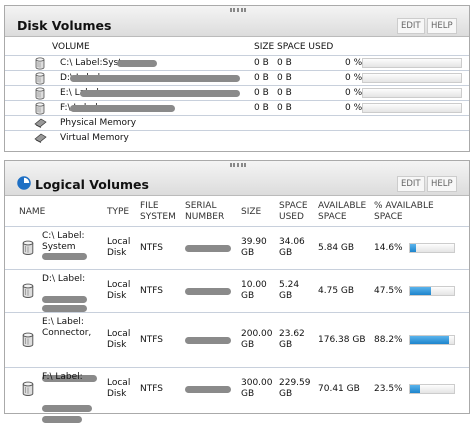 This screenshot has width=474, height=423. I want to click on volume-name: C:\ Label: System, so click(63, 241).